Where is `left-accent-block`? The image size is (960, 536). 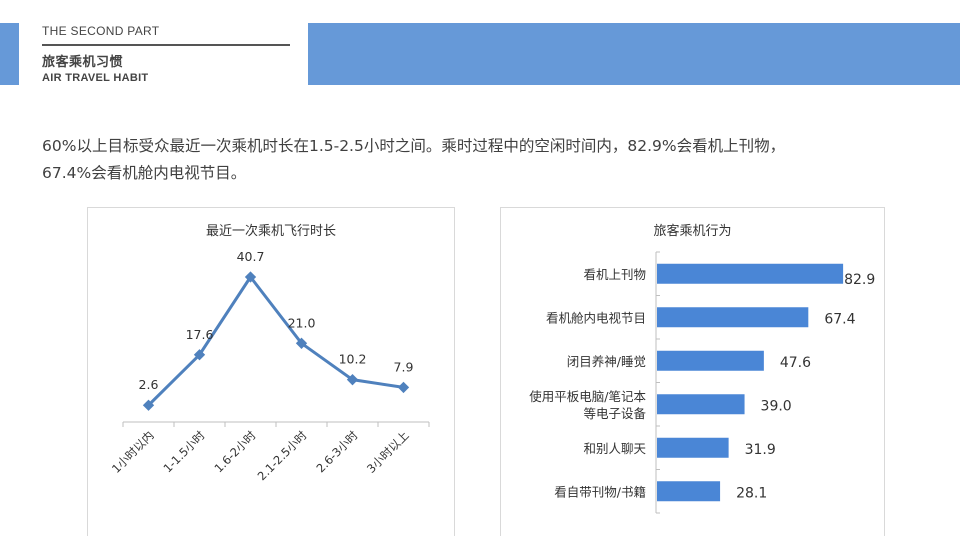
left-accent-block is located at coordinates (9, 54).